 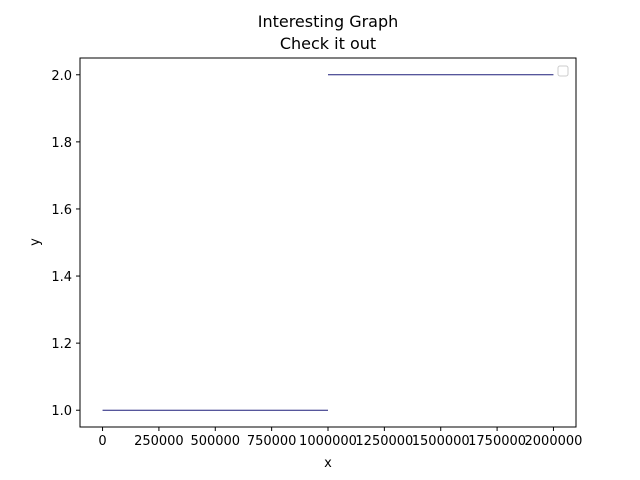 What do you see at coordinates (328, 43) in the screenshot?
I see `chart-subtitle: Check it out` at bounding box center [328, 43].